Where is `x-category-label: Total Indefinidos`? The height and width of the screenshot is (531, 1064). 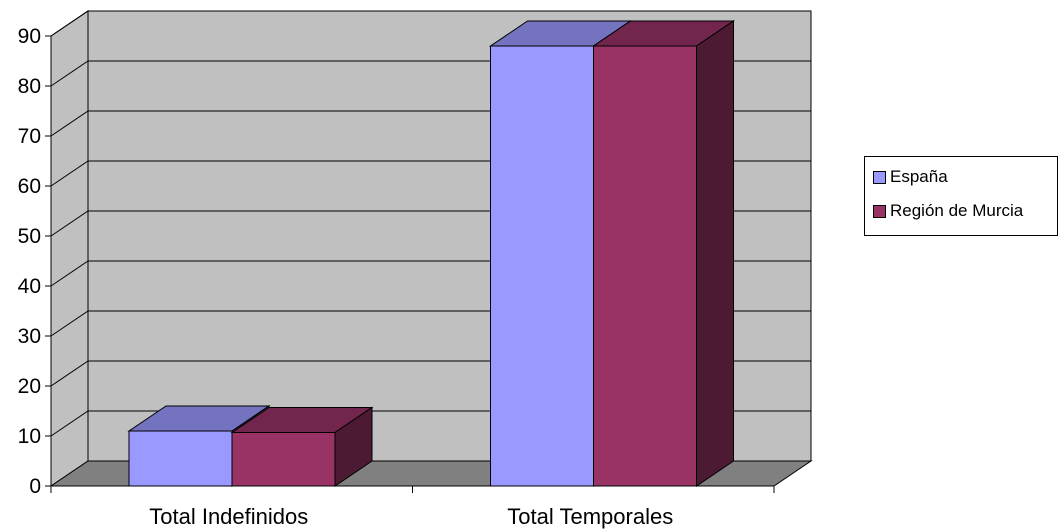
x-category-label: Total Indefinidos is located at coordinates (228, 516).